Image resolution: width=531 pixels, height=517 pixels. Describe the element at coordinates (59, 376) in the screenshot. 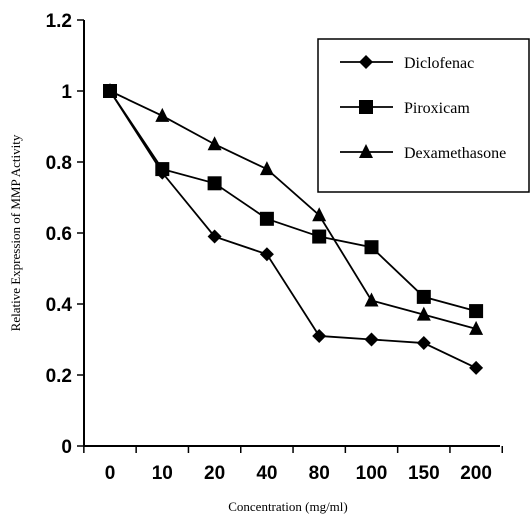

I see `y-tick-label: 0.2` at that location.